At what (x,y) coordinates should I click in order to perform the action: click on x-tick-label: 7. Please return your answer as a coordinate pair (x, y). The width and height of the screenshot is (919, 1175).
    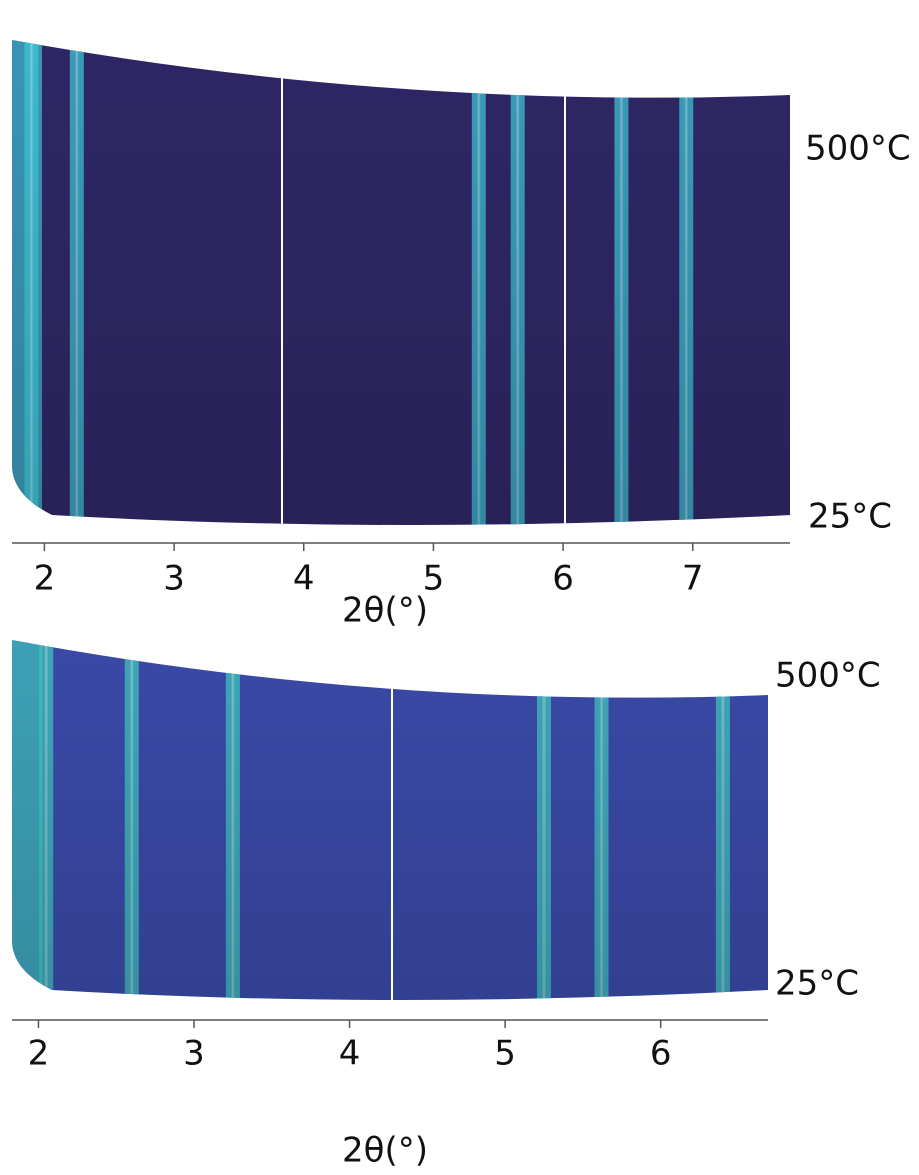
    Looking at the image, I should click on (693, 579).